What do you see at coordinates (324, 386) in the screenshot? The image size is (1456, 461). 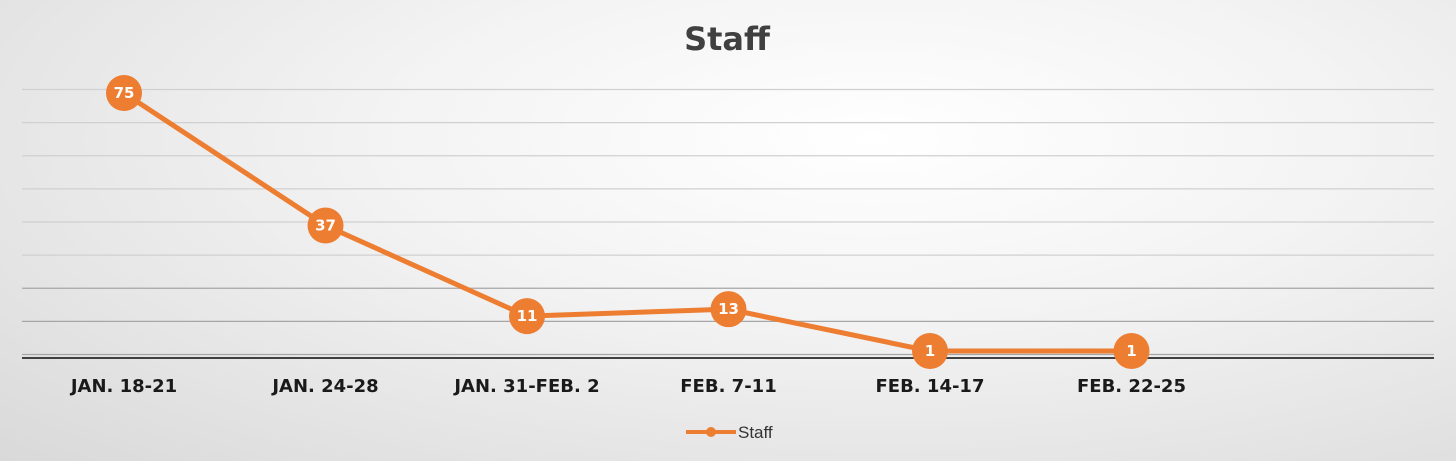 I see `x-tick-label: JAN. 24-28` at bounding box center [324, 386].